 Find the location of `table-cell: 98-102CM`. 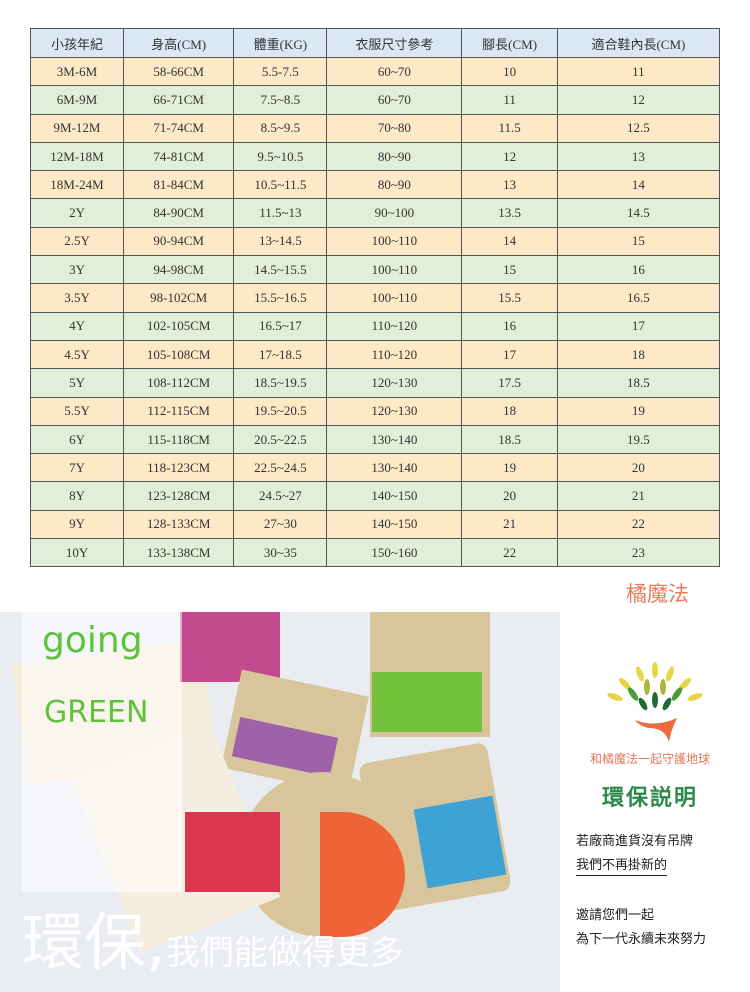

table-cell: 98-102CM is located at coordinates (179, 298).